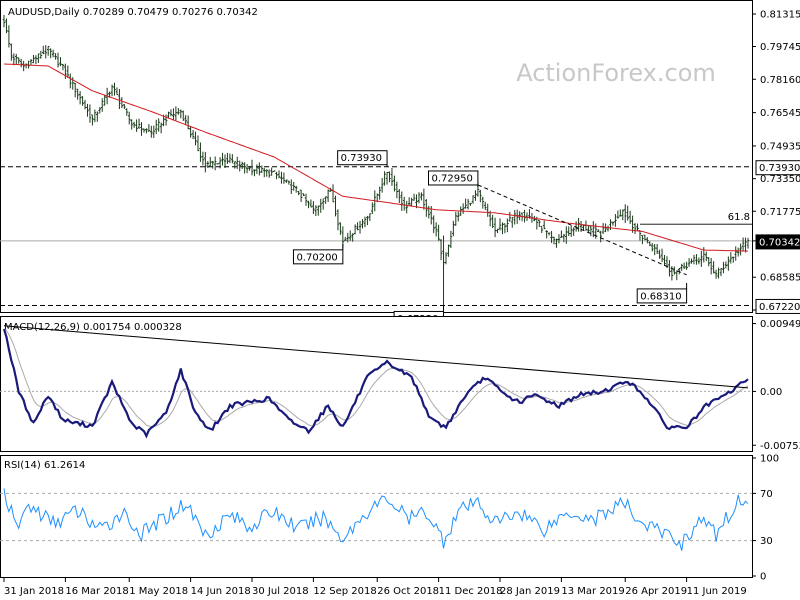  Describe the element at coordinates (780, 15) in the screenshot. I see `price-axis-label: 0.81315` at that location.